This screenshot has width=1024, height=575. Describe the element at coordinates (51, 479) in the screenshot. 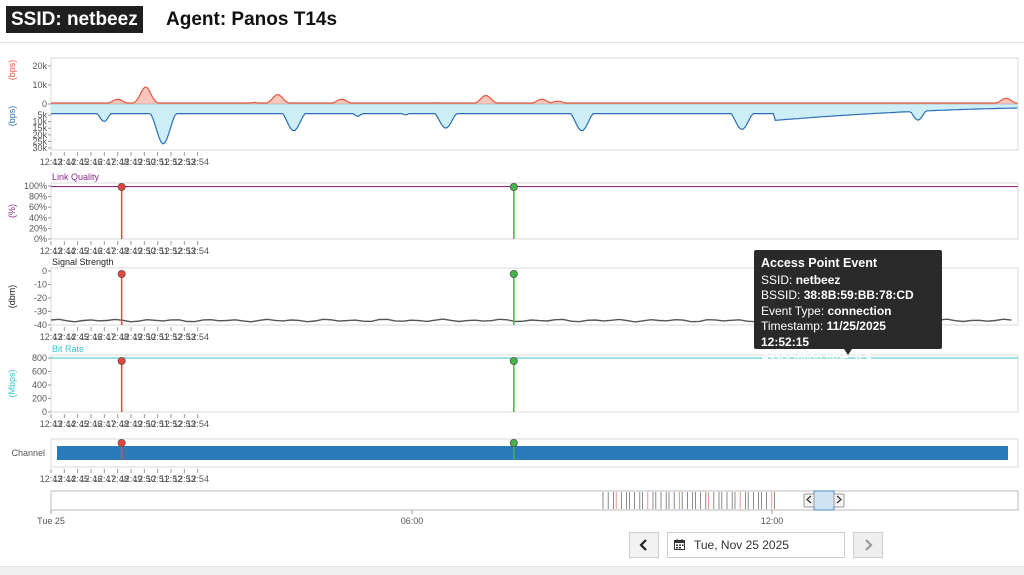

I see `channel-xaxis-tick-label: 12:43` at that location.